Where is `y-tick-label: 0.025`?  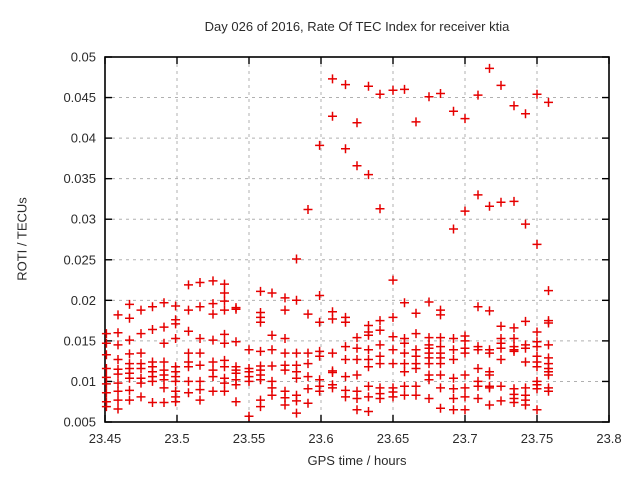
y-tick-label: 0.025 is located at coordinates (79, 259).